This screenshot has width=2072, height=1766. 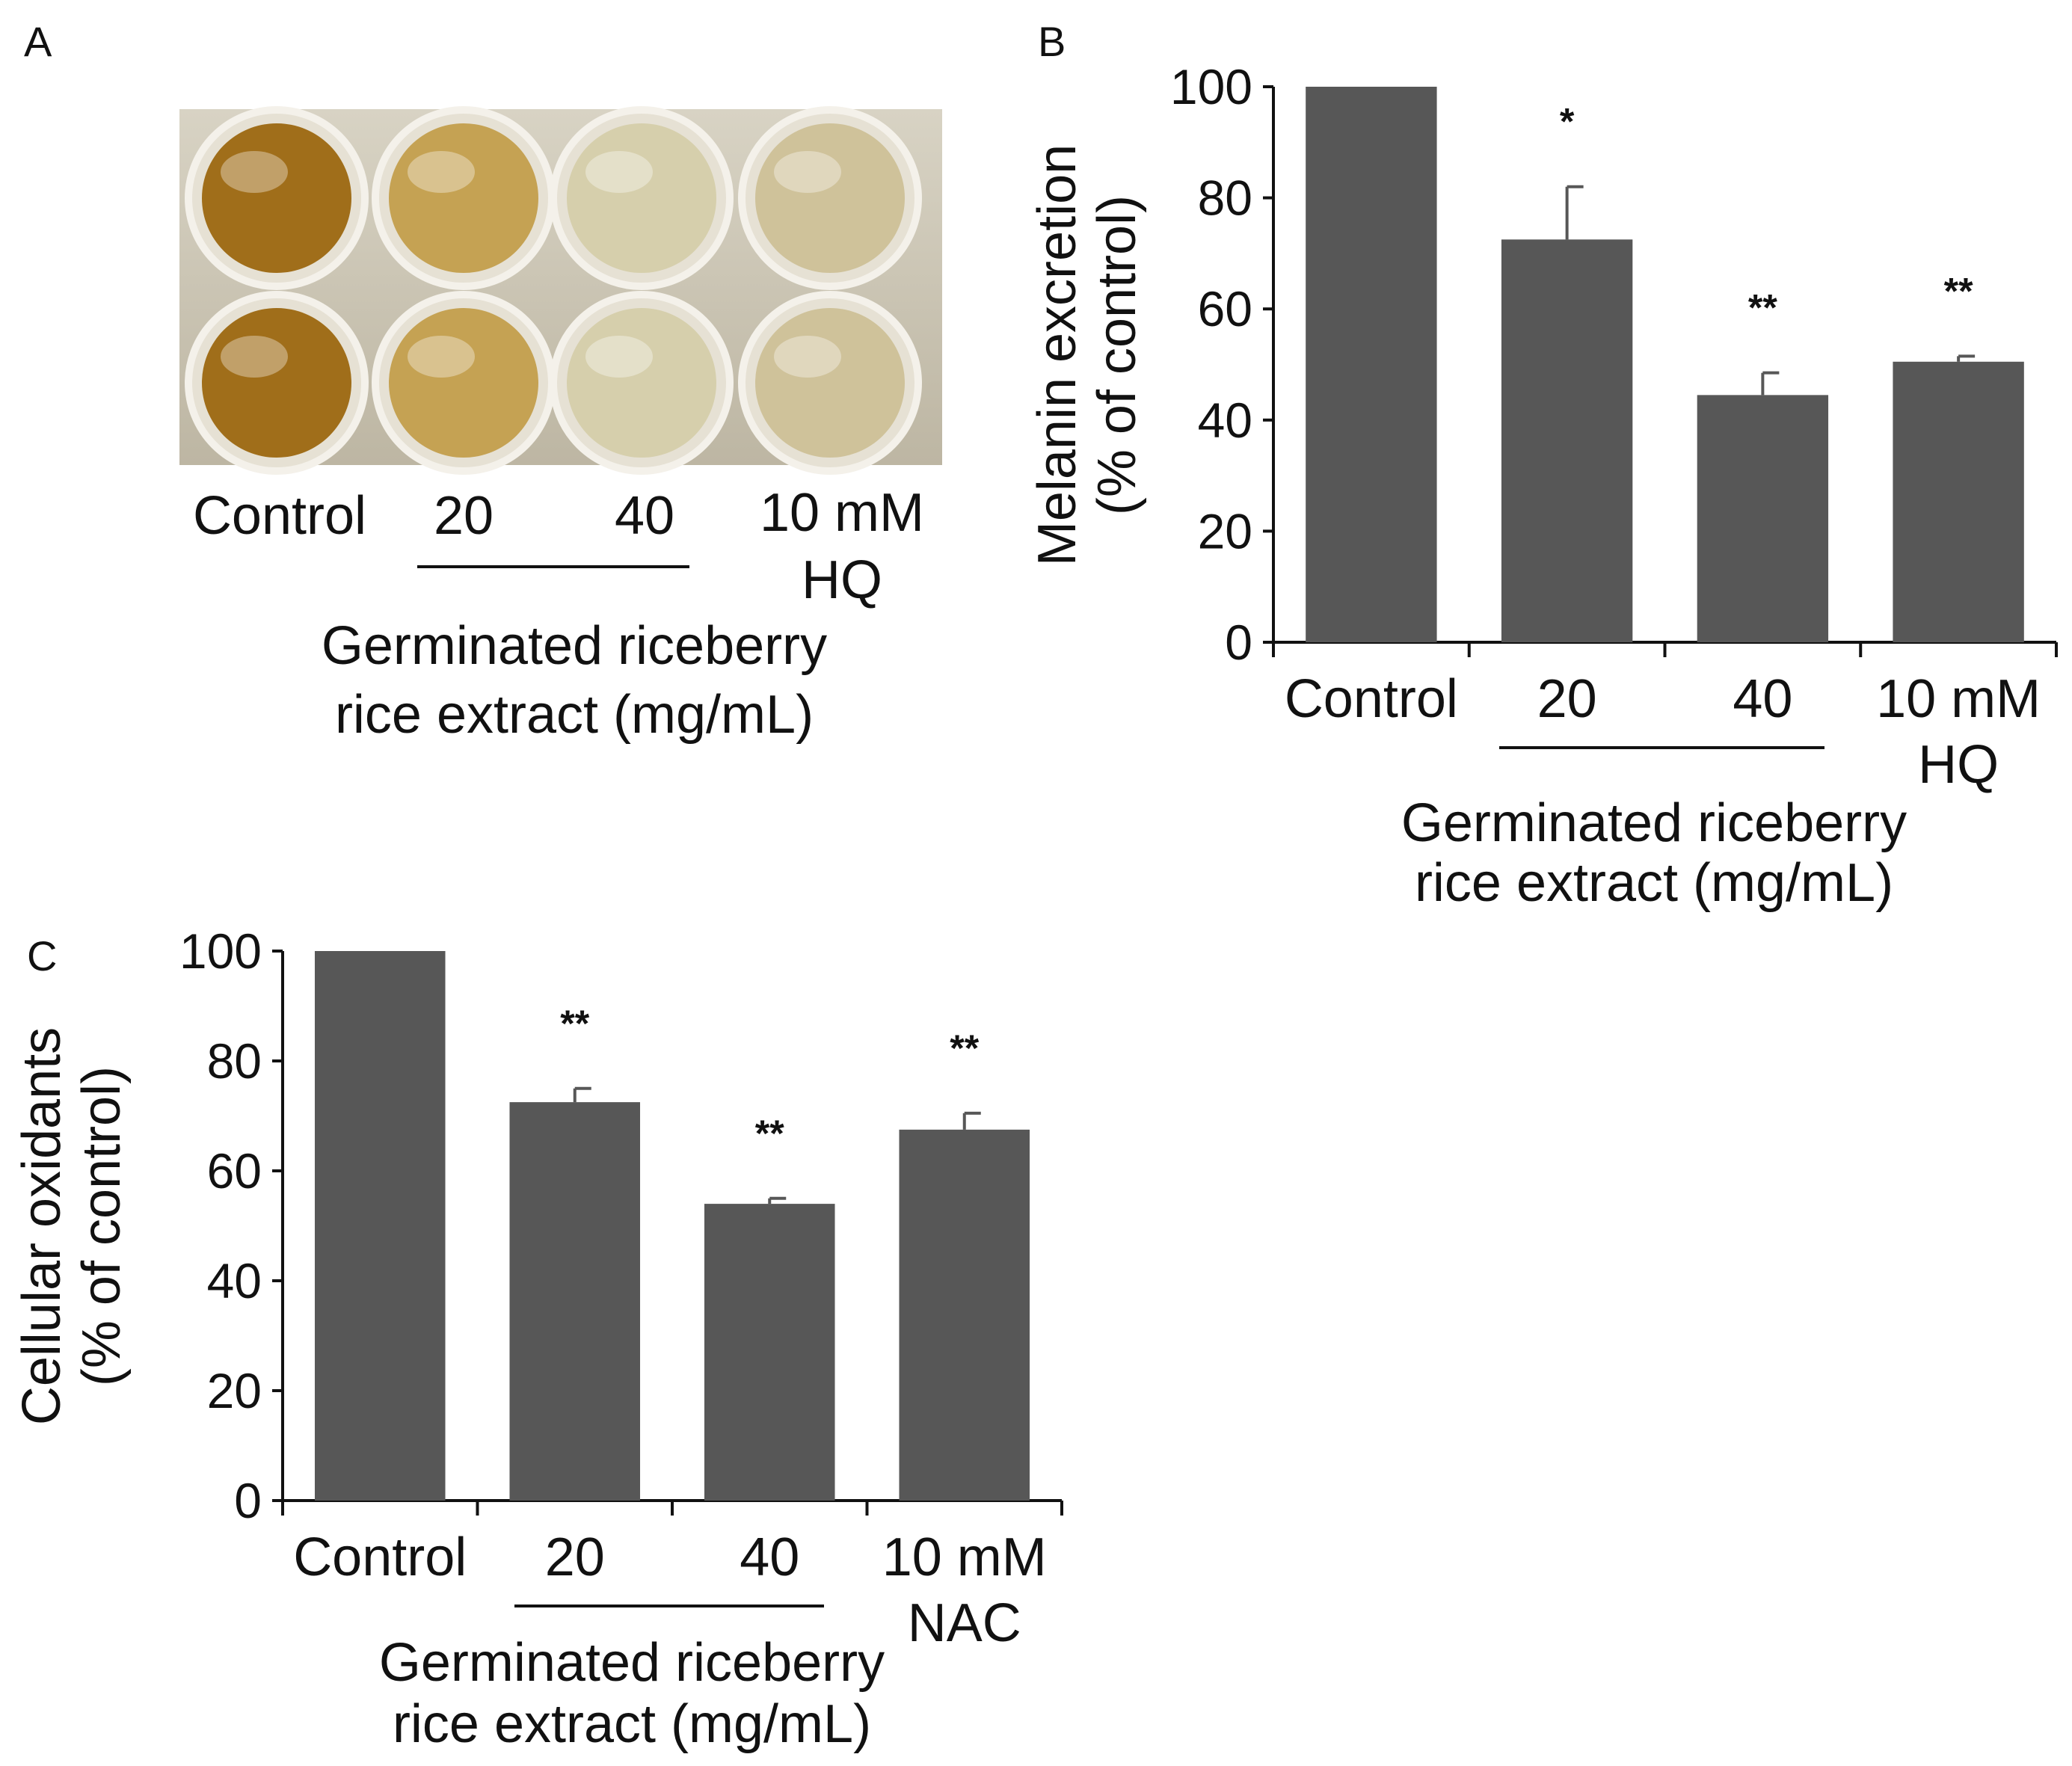 What do you see at coordinates (632, 1663) in the screenshot?
I see `panel-c-group-label-line1: Germinated riceberry` at bounding box center [632, 1663].